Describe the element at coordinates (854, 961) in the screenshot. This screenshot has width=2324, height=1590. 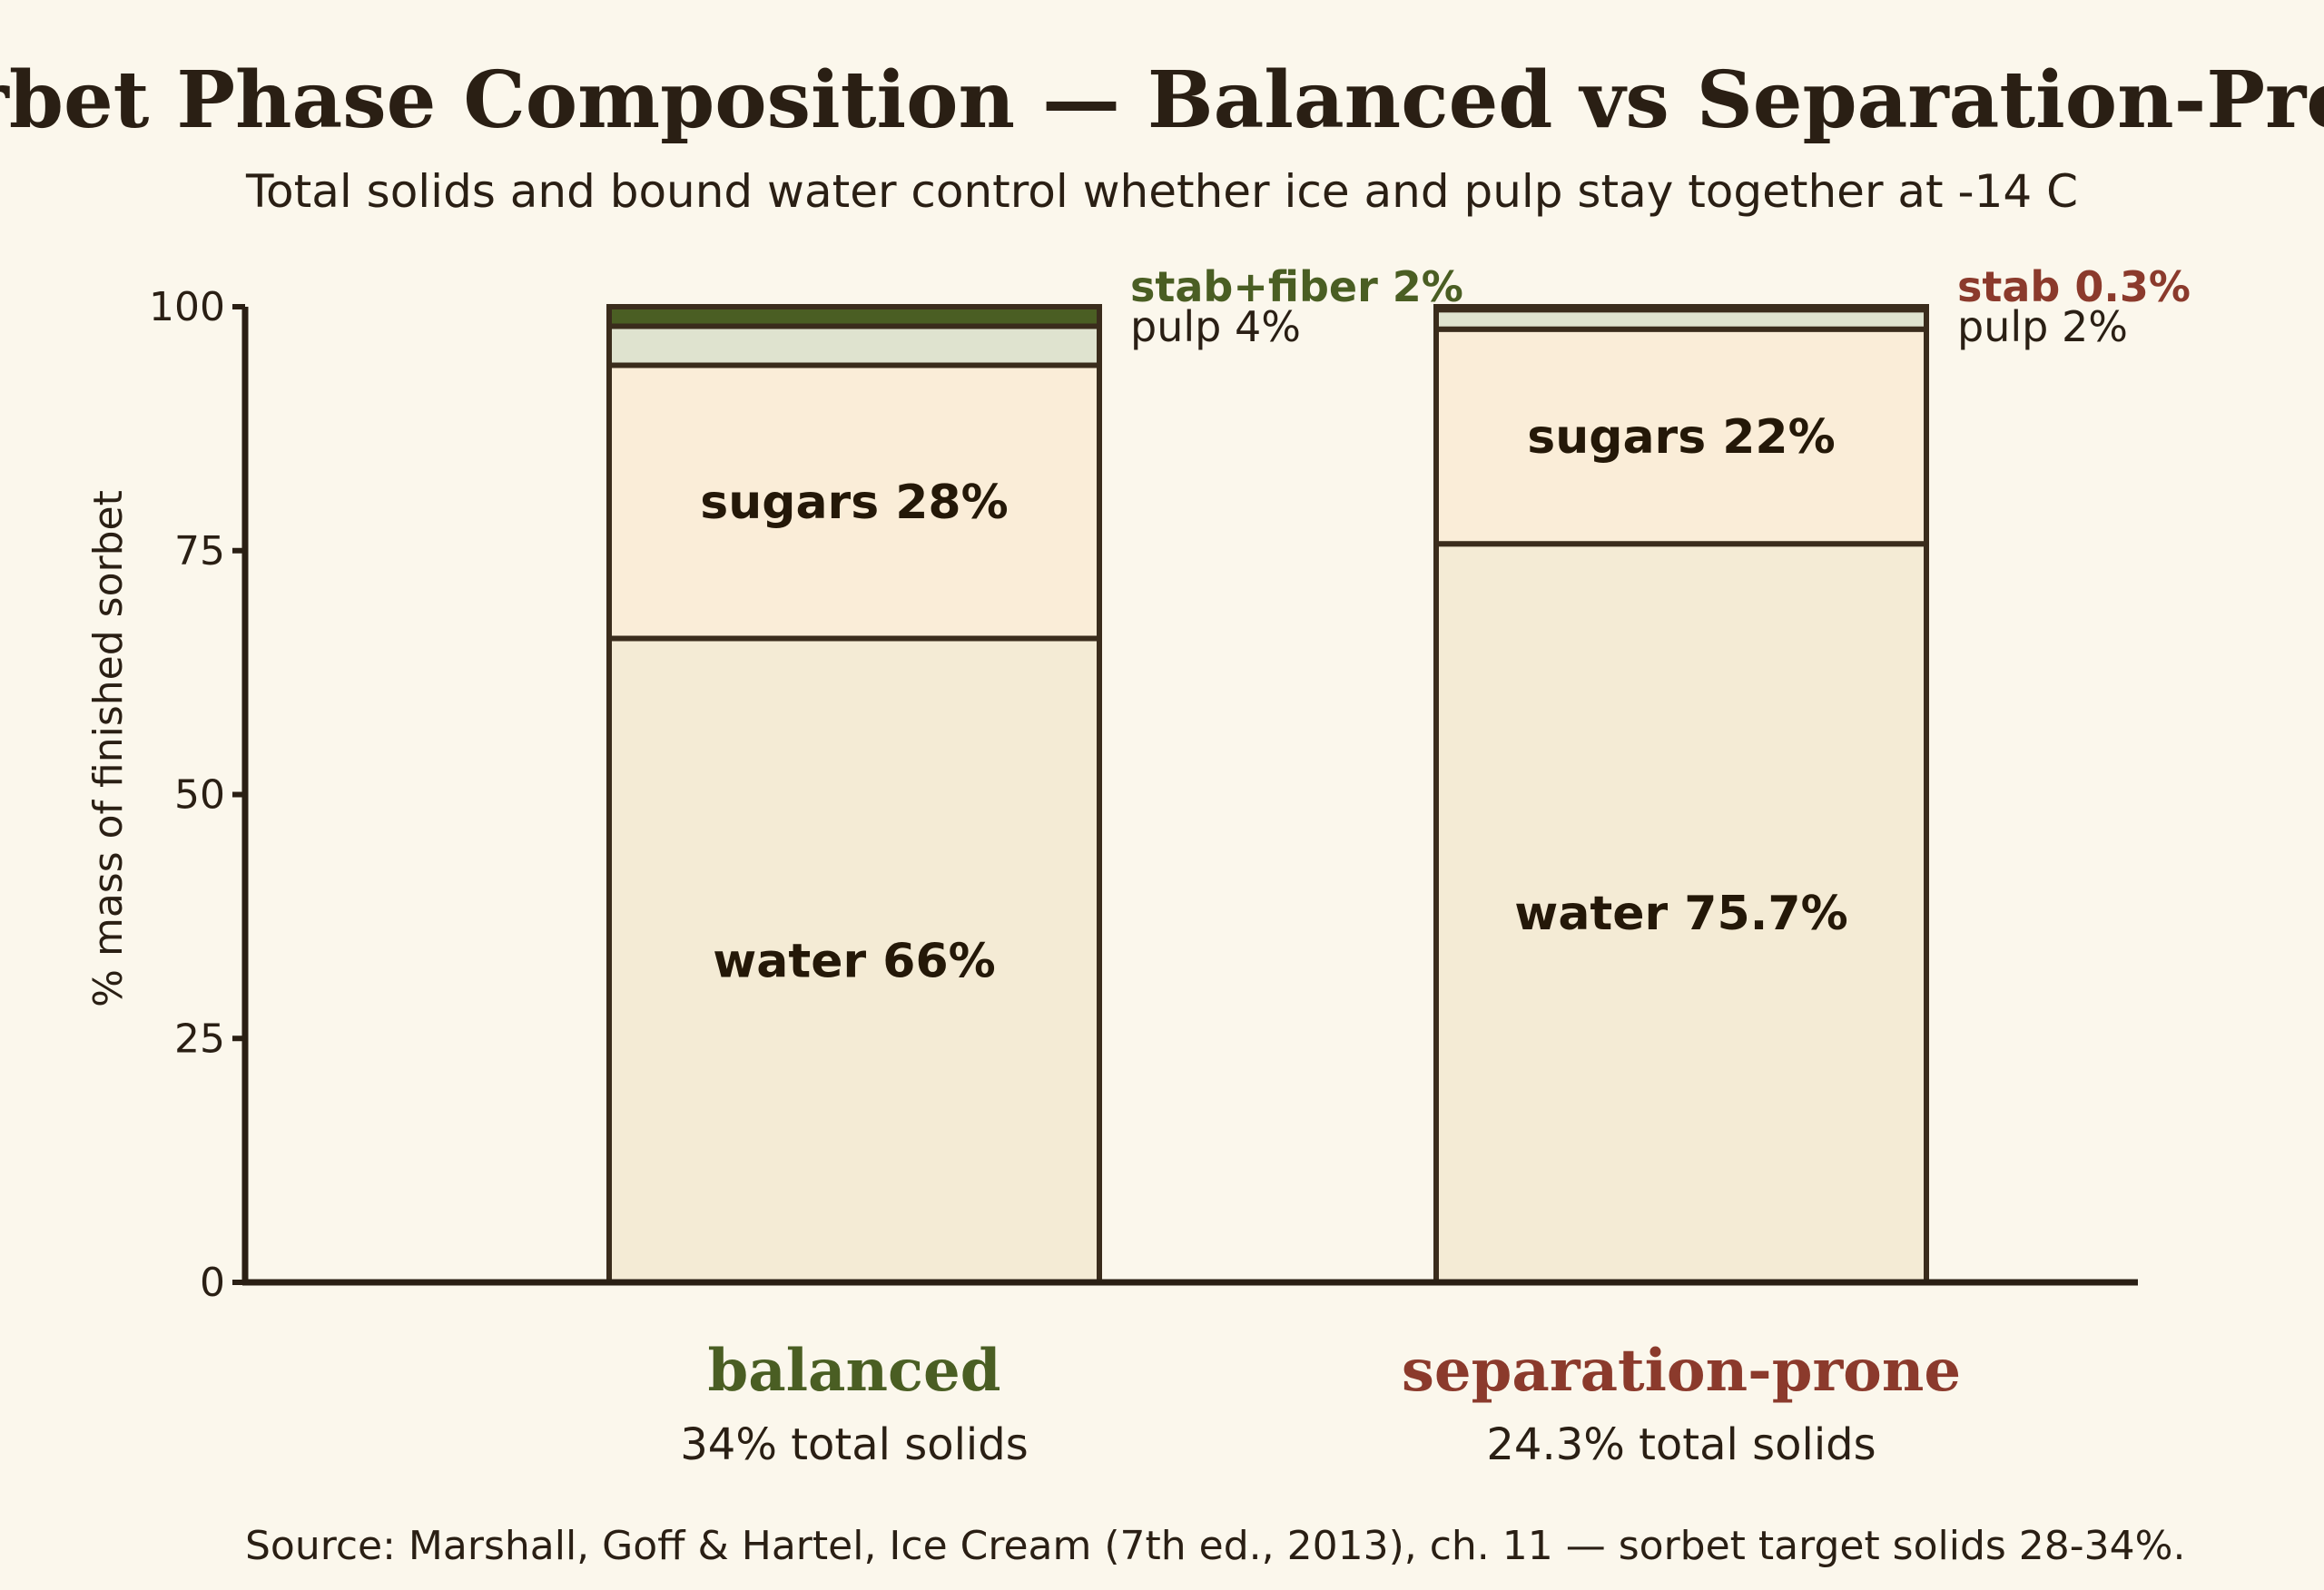
I see `segment-label-water: water 66%` at that location.